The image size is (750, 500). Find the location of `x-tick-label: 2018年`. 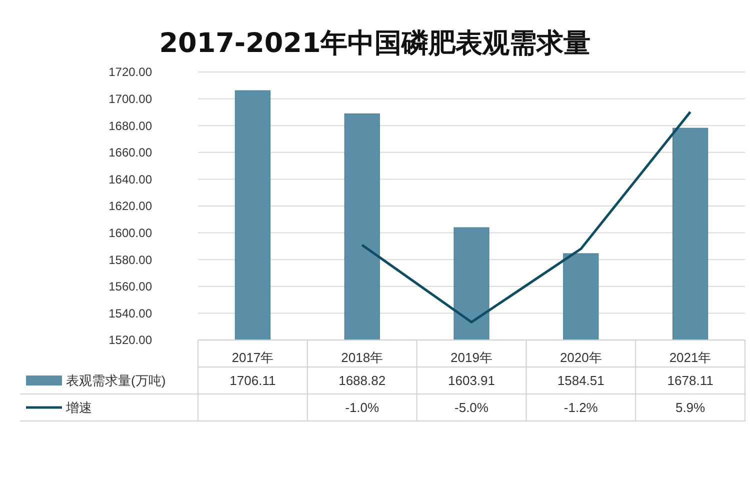

x-tick-label: 2018年 is located at coordinates (362, 358).